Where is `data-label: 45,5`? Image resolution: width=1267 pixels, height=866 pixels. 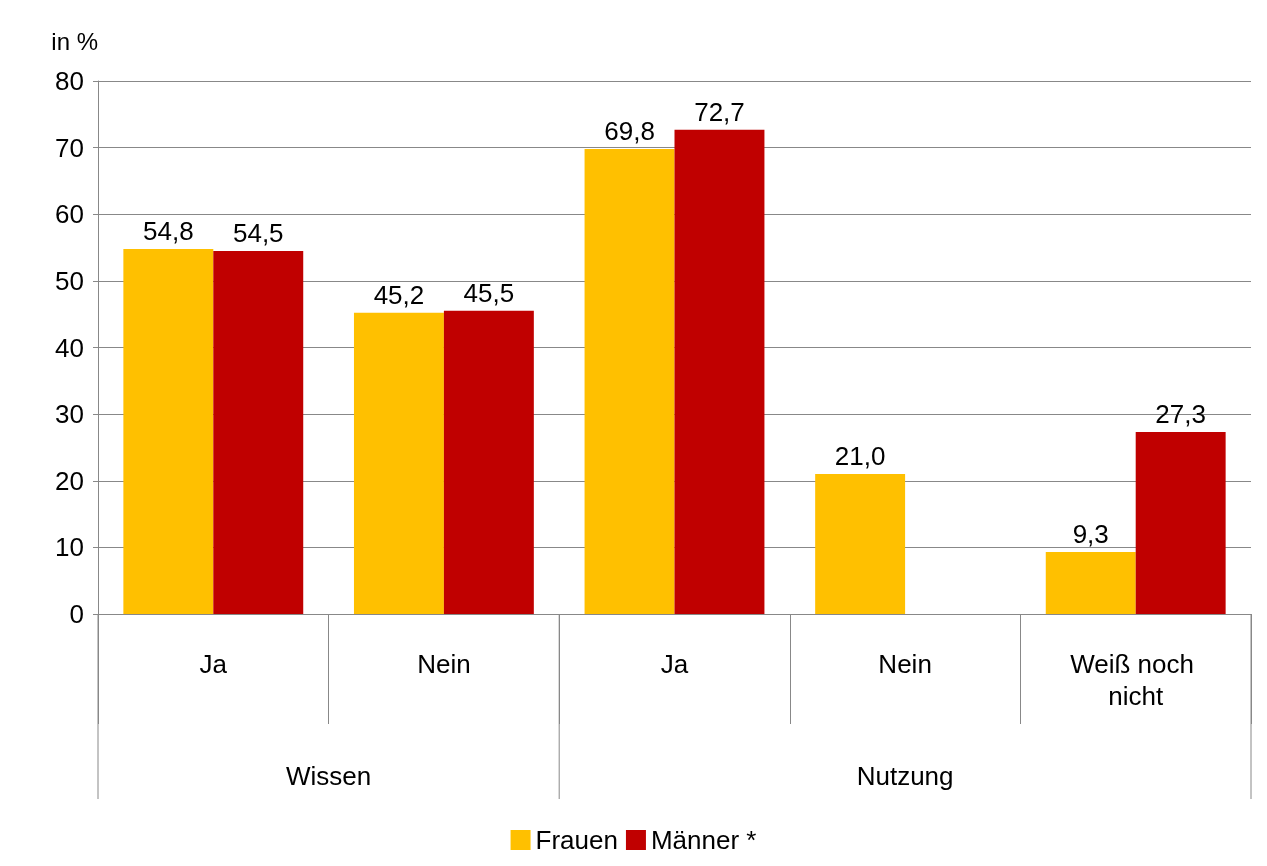 data-label: 45,5 is located at coordinates (489, 292).